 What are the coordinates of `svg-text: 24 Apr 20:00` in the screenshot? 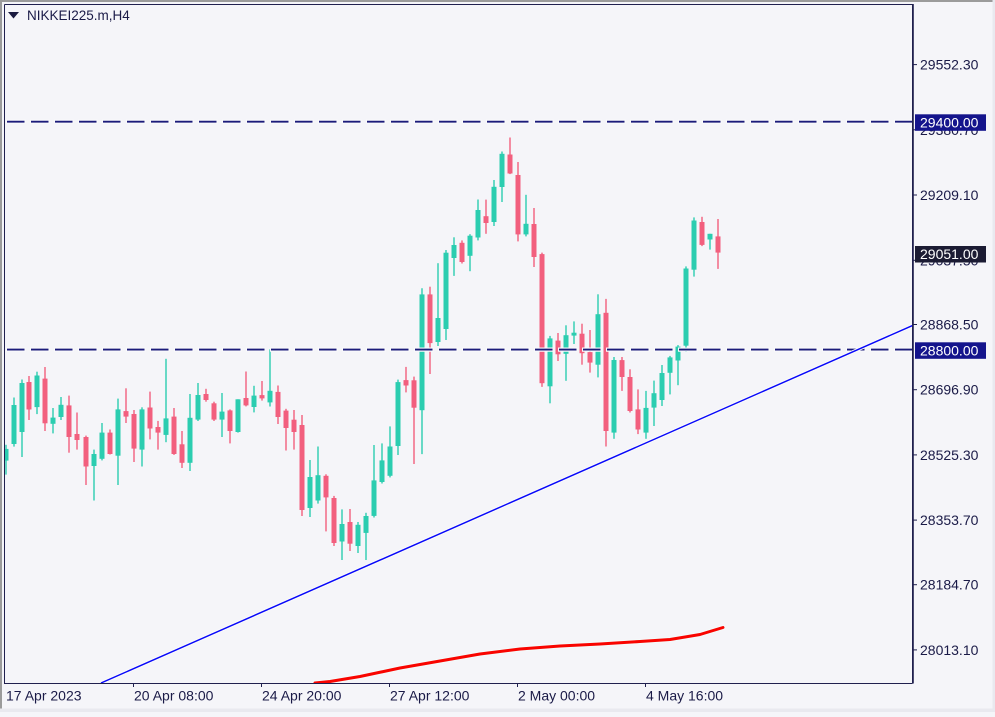 It's located at (302, 696).